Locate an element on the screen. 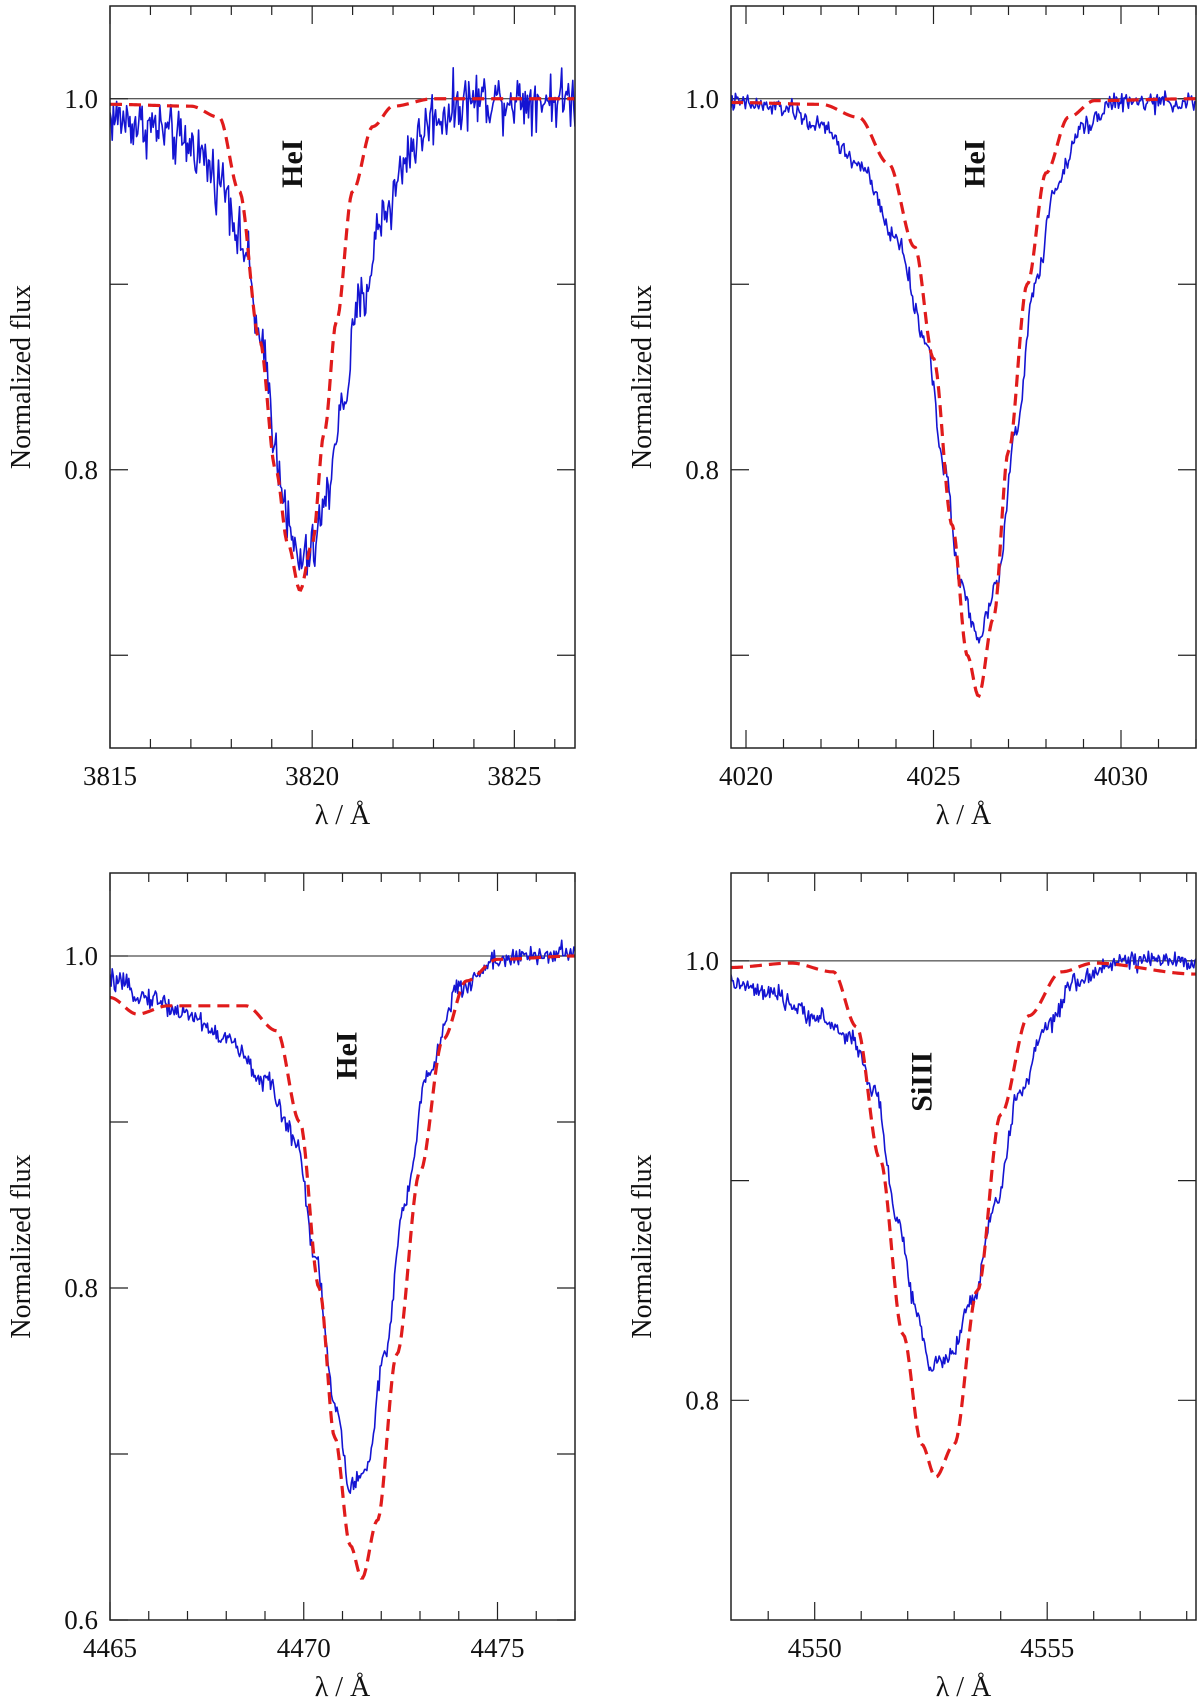 The width and height of the screenshot is (1200, 1702). x-tick-label: 4550 is located at coordinates (815, 1648).